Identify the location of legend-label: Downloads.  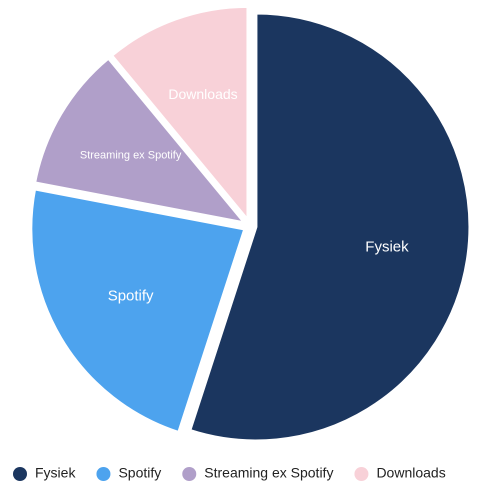
(410, 473).